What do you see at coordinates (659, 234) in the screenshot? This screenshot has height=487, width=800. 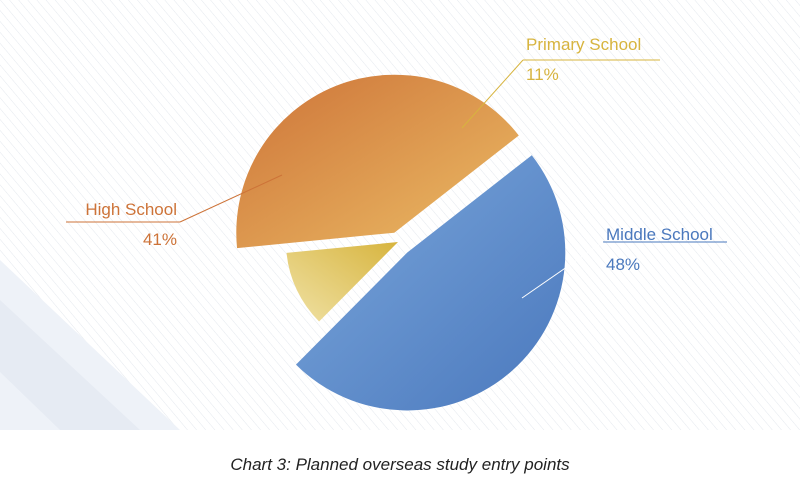 I see `slice-label: Middle School` at bounding box center [659, 234].